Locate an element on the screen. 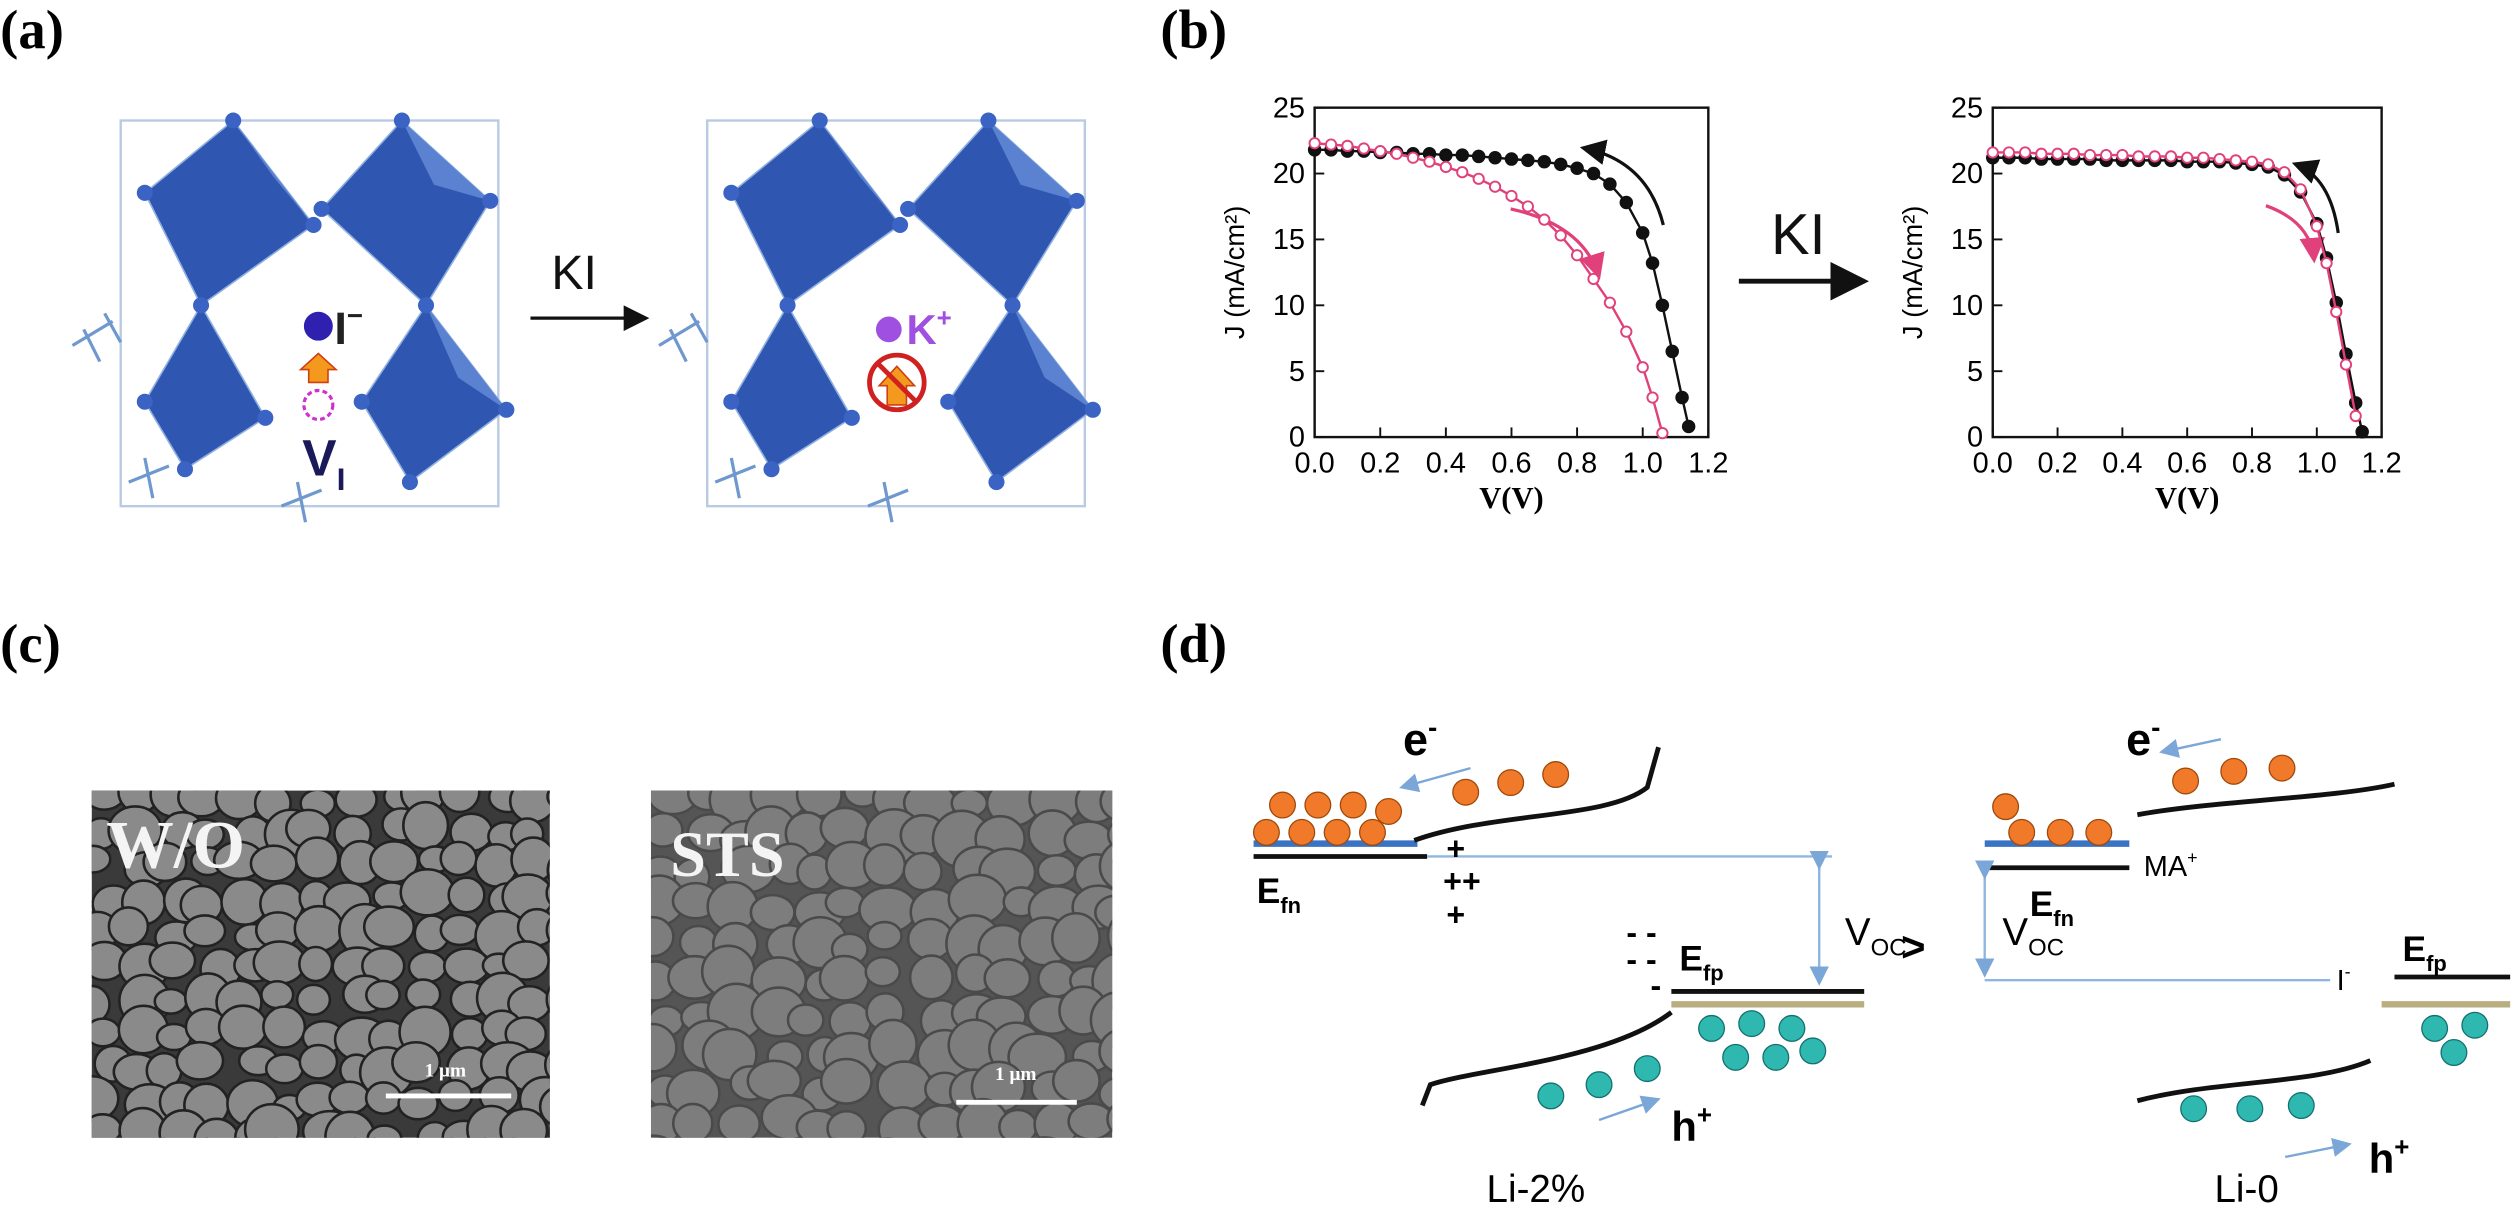  series-line is located at coordinates (2178, 294).